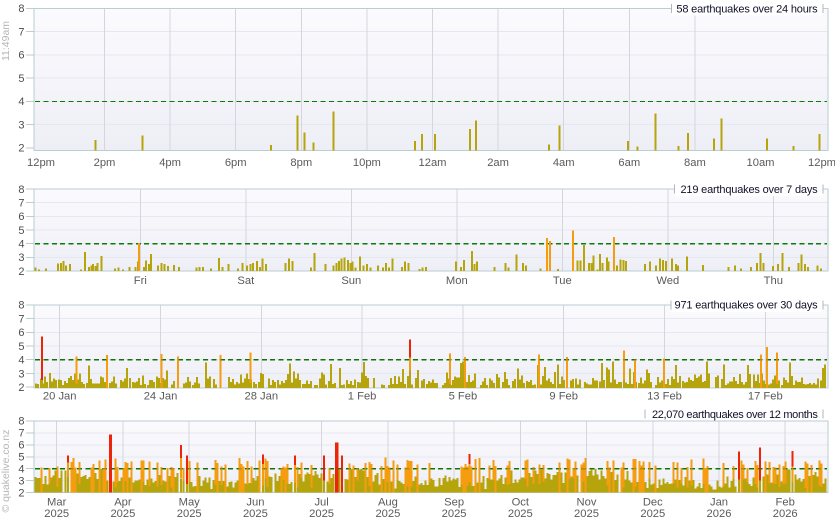  What do you see at coordinates (246, 281) in the screenshot?
I see `svg-text: Sat` at bounding box center [246, 281].